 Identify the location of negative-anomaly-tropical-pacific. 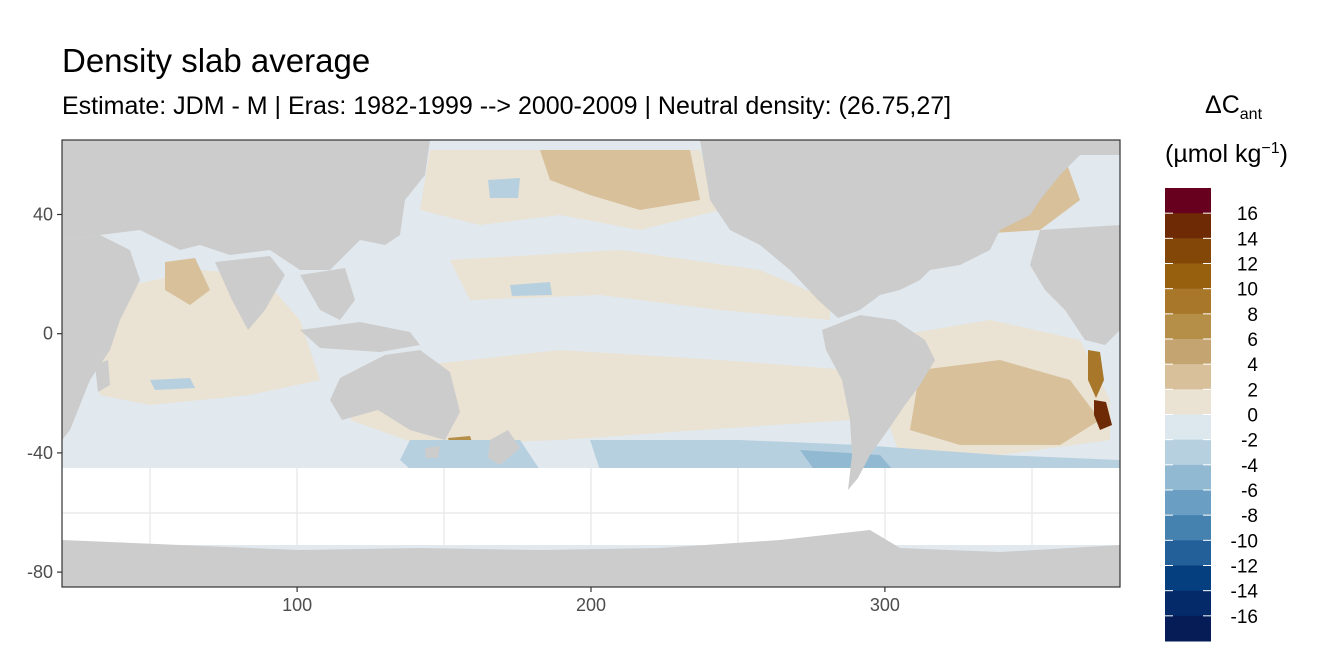
(531, 289).